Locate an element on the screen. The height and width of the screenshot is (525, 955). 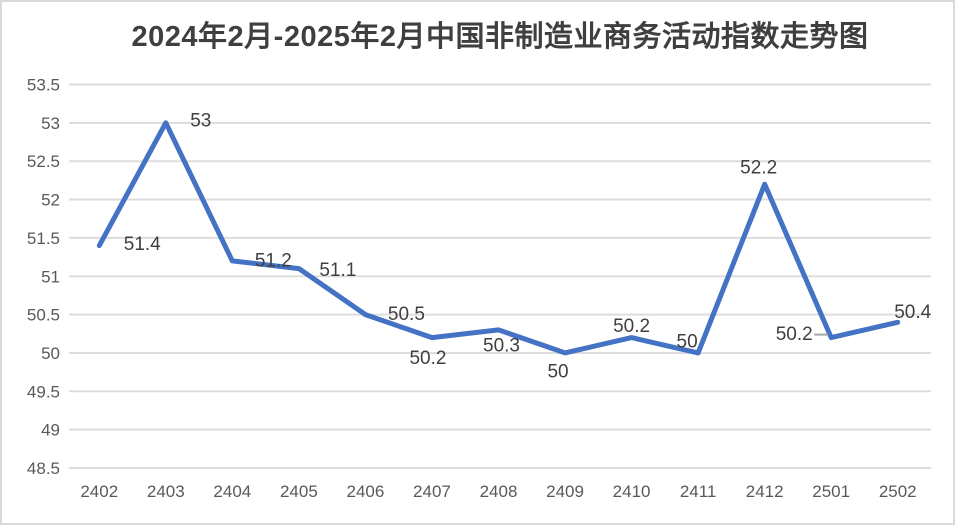
x-axis-tick-label: 2409 is located at coordinates (565, 491).